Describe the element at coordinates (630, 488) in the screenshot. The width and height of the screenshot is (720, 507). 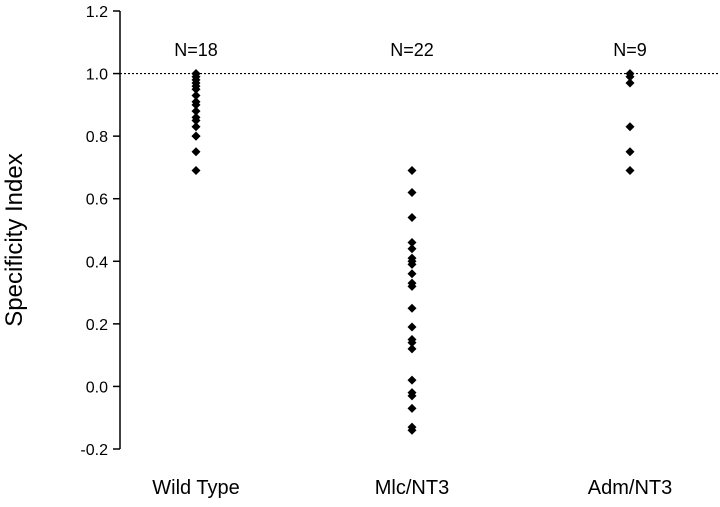
I see `category-label: Adm/NT3` at that location.